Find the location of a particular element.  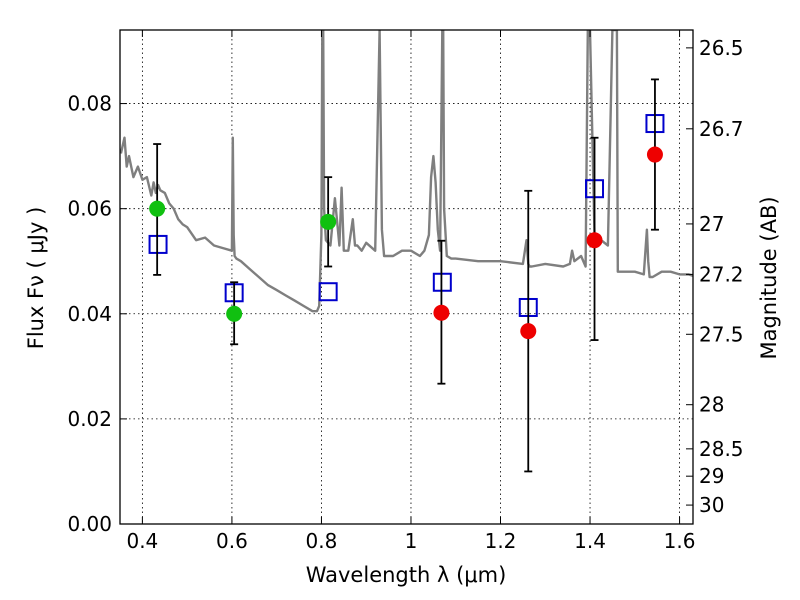

x-tick-label: 1 is located at coordinates (411, 541).